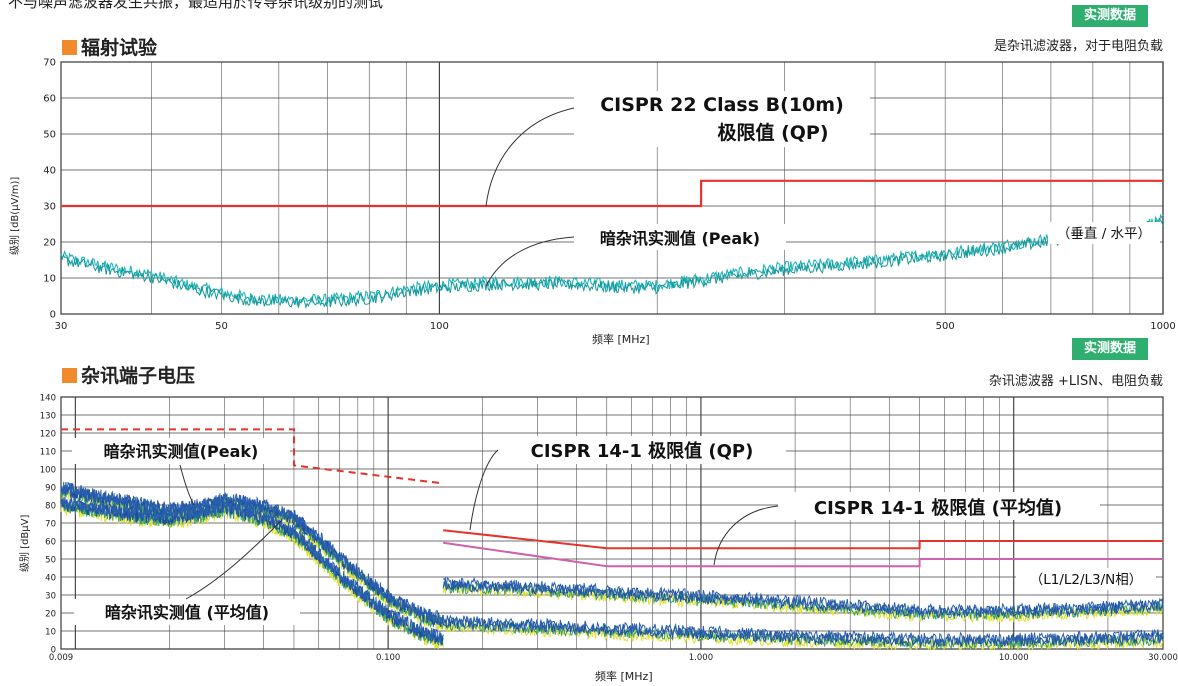 The height and width of the screenshot is (686, 1178). What do you see at coordinates (1078, 46) in the screenshot?
I see `radiated-note: 是杂讯滤波器，对于电阻负载` at bounding box center [1078, 46].